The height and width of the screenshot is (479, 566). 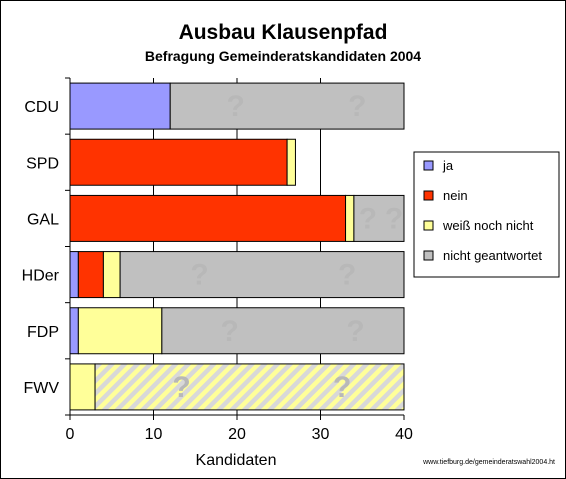 I want to click on legend-label: nicht geantwortet, so click(x=492, y=255).